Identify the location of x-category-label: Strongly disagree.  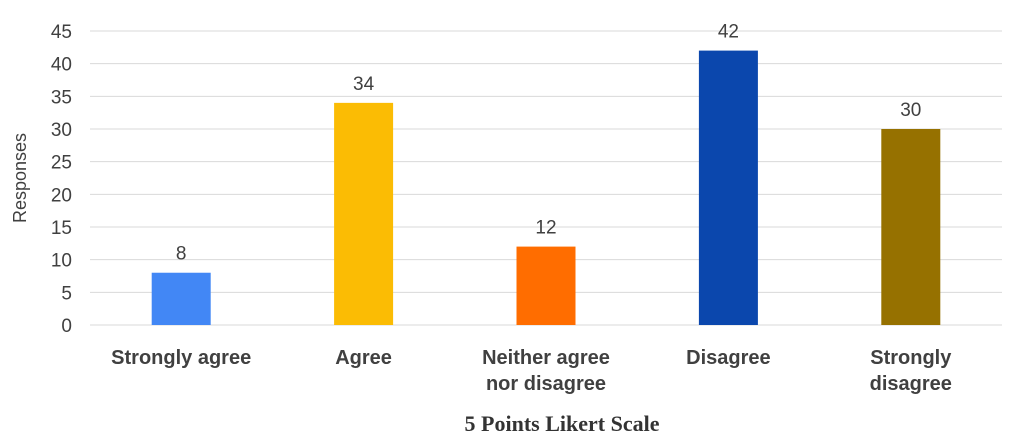
(911, 371).